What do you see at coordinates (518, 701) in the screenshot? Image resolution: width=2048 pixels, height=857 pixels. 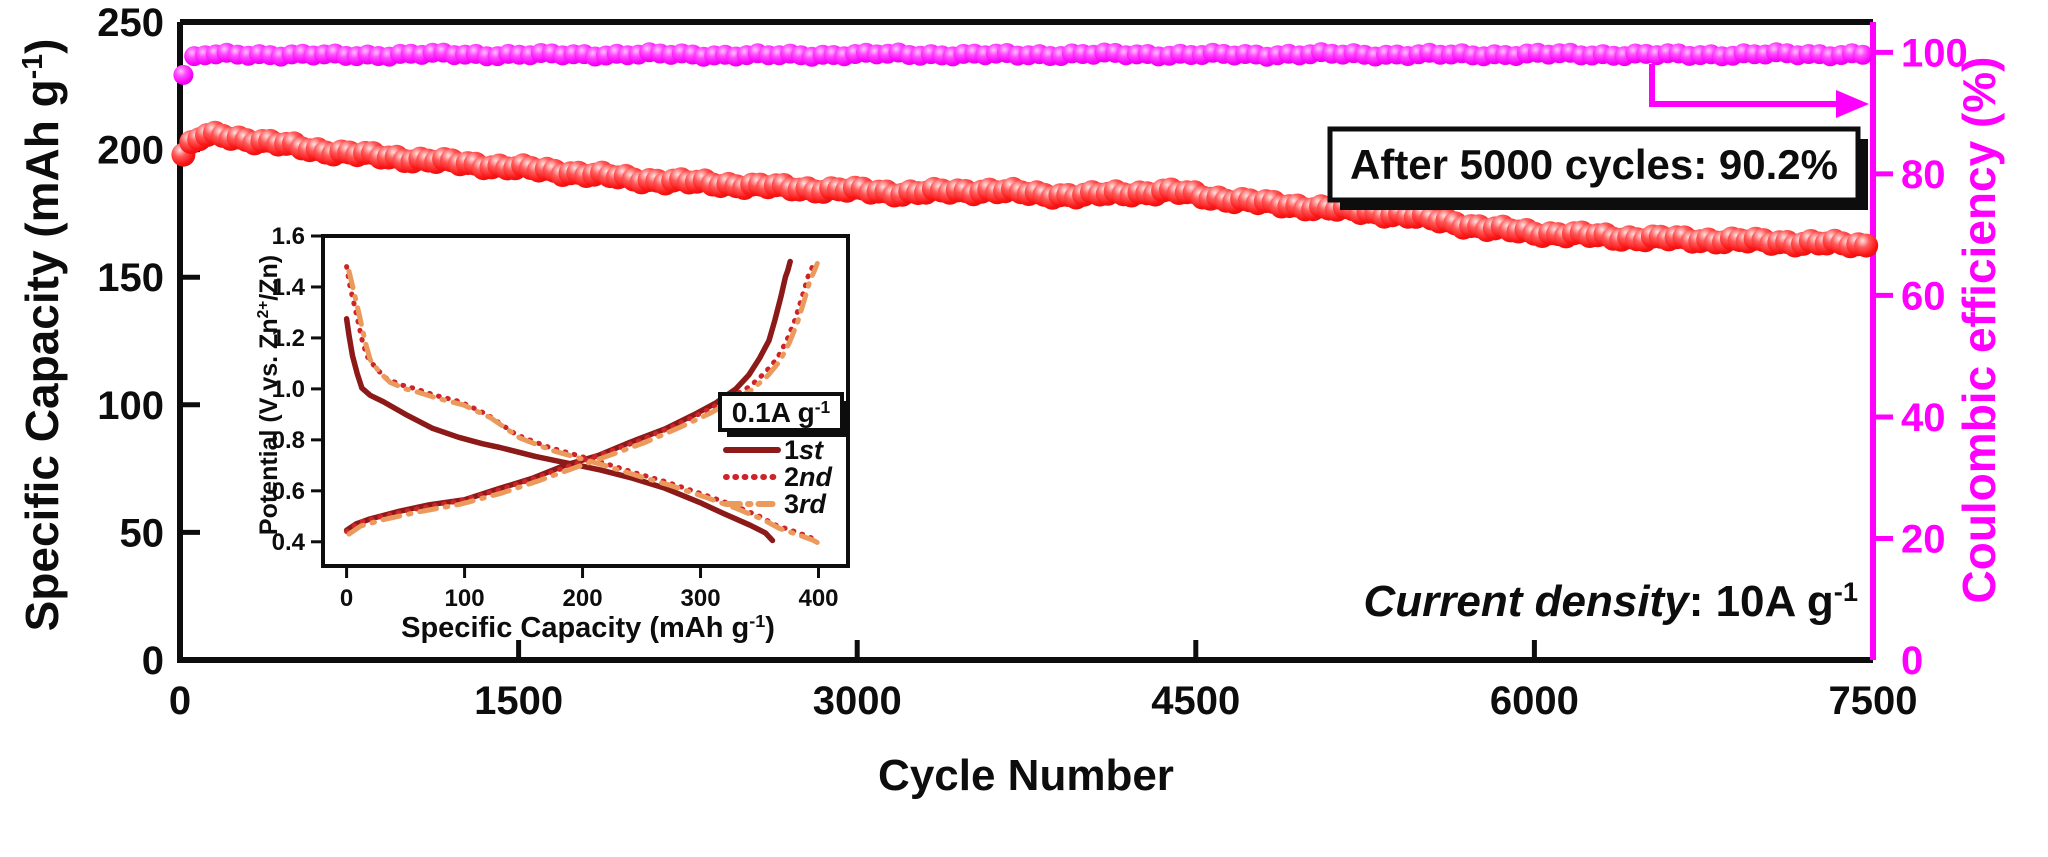 I see `svg-text: 1500` at bounding box center [518, 701].